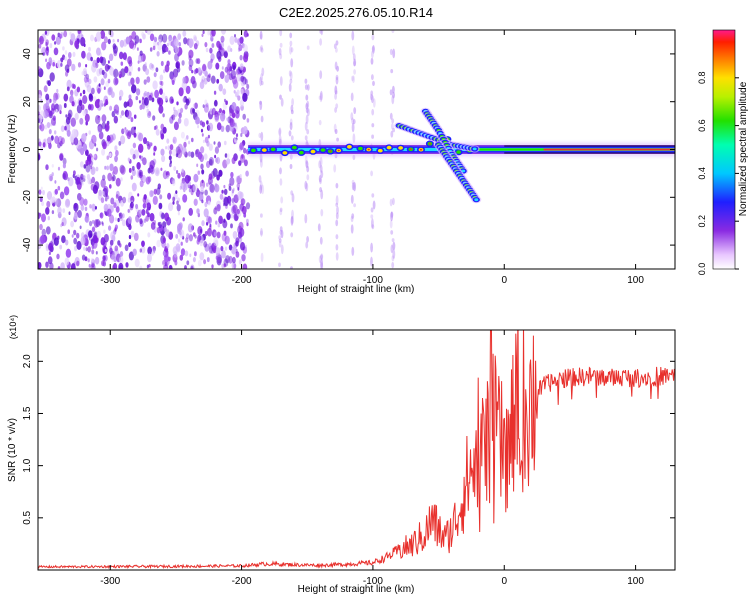 The image size is (750, 605). Describe the element at coordinates (110, 280) in the screenshot. I see `x-tick-label: -300` at that location.